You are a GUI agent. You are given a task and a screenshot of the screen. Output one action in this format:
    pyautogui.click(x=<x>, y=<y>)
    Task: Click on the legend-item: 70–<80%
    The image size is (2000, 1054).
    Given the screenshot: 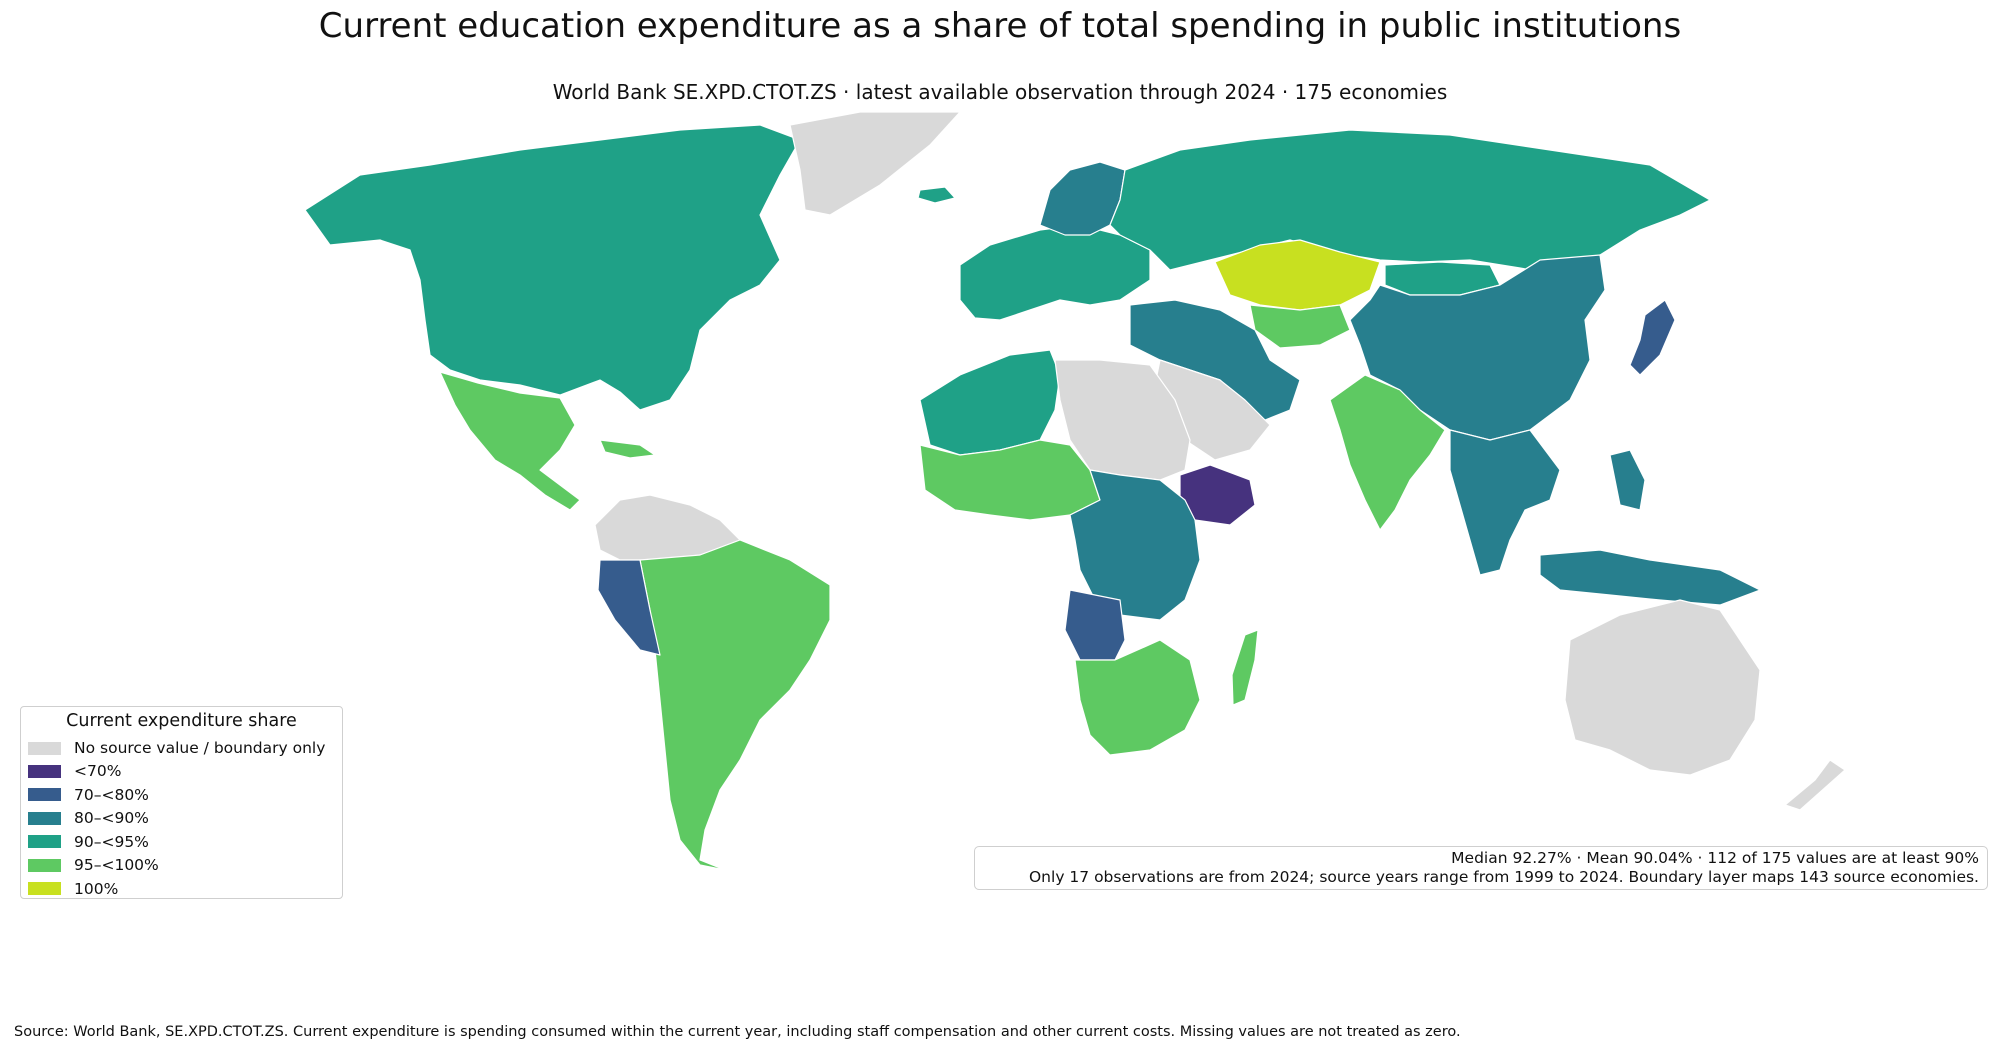 What is the action you would take?
    pyautogui.click(x=88, y=795)
    